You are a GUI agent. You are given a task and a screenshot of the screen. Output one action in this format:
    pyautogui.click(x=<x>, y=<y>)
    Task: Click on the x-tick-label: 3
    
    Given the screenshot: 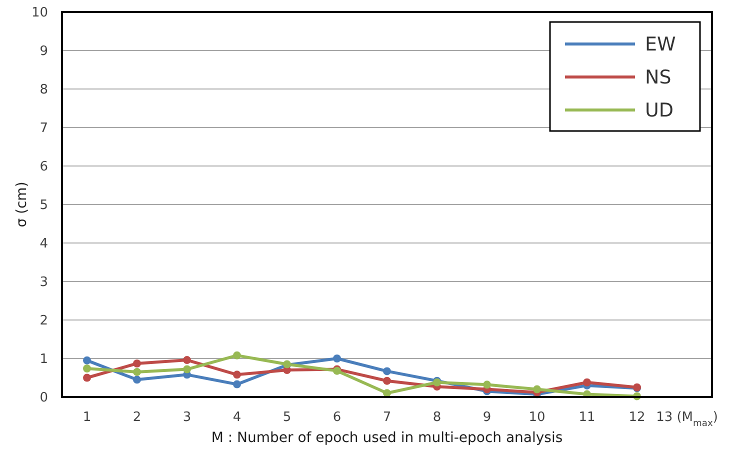 What is the action you would take?
    pyautogui.click(x=187, y=417)
    